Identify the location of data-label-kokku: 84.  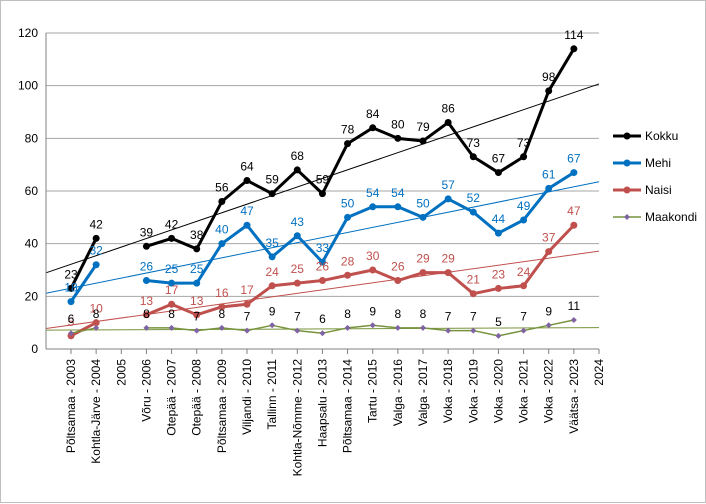
(373, 114).